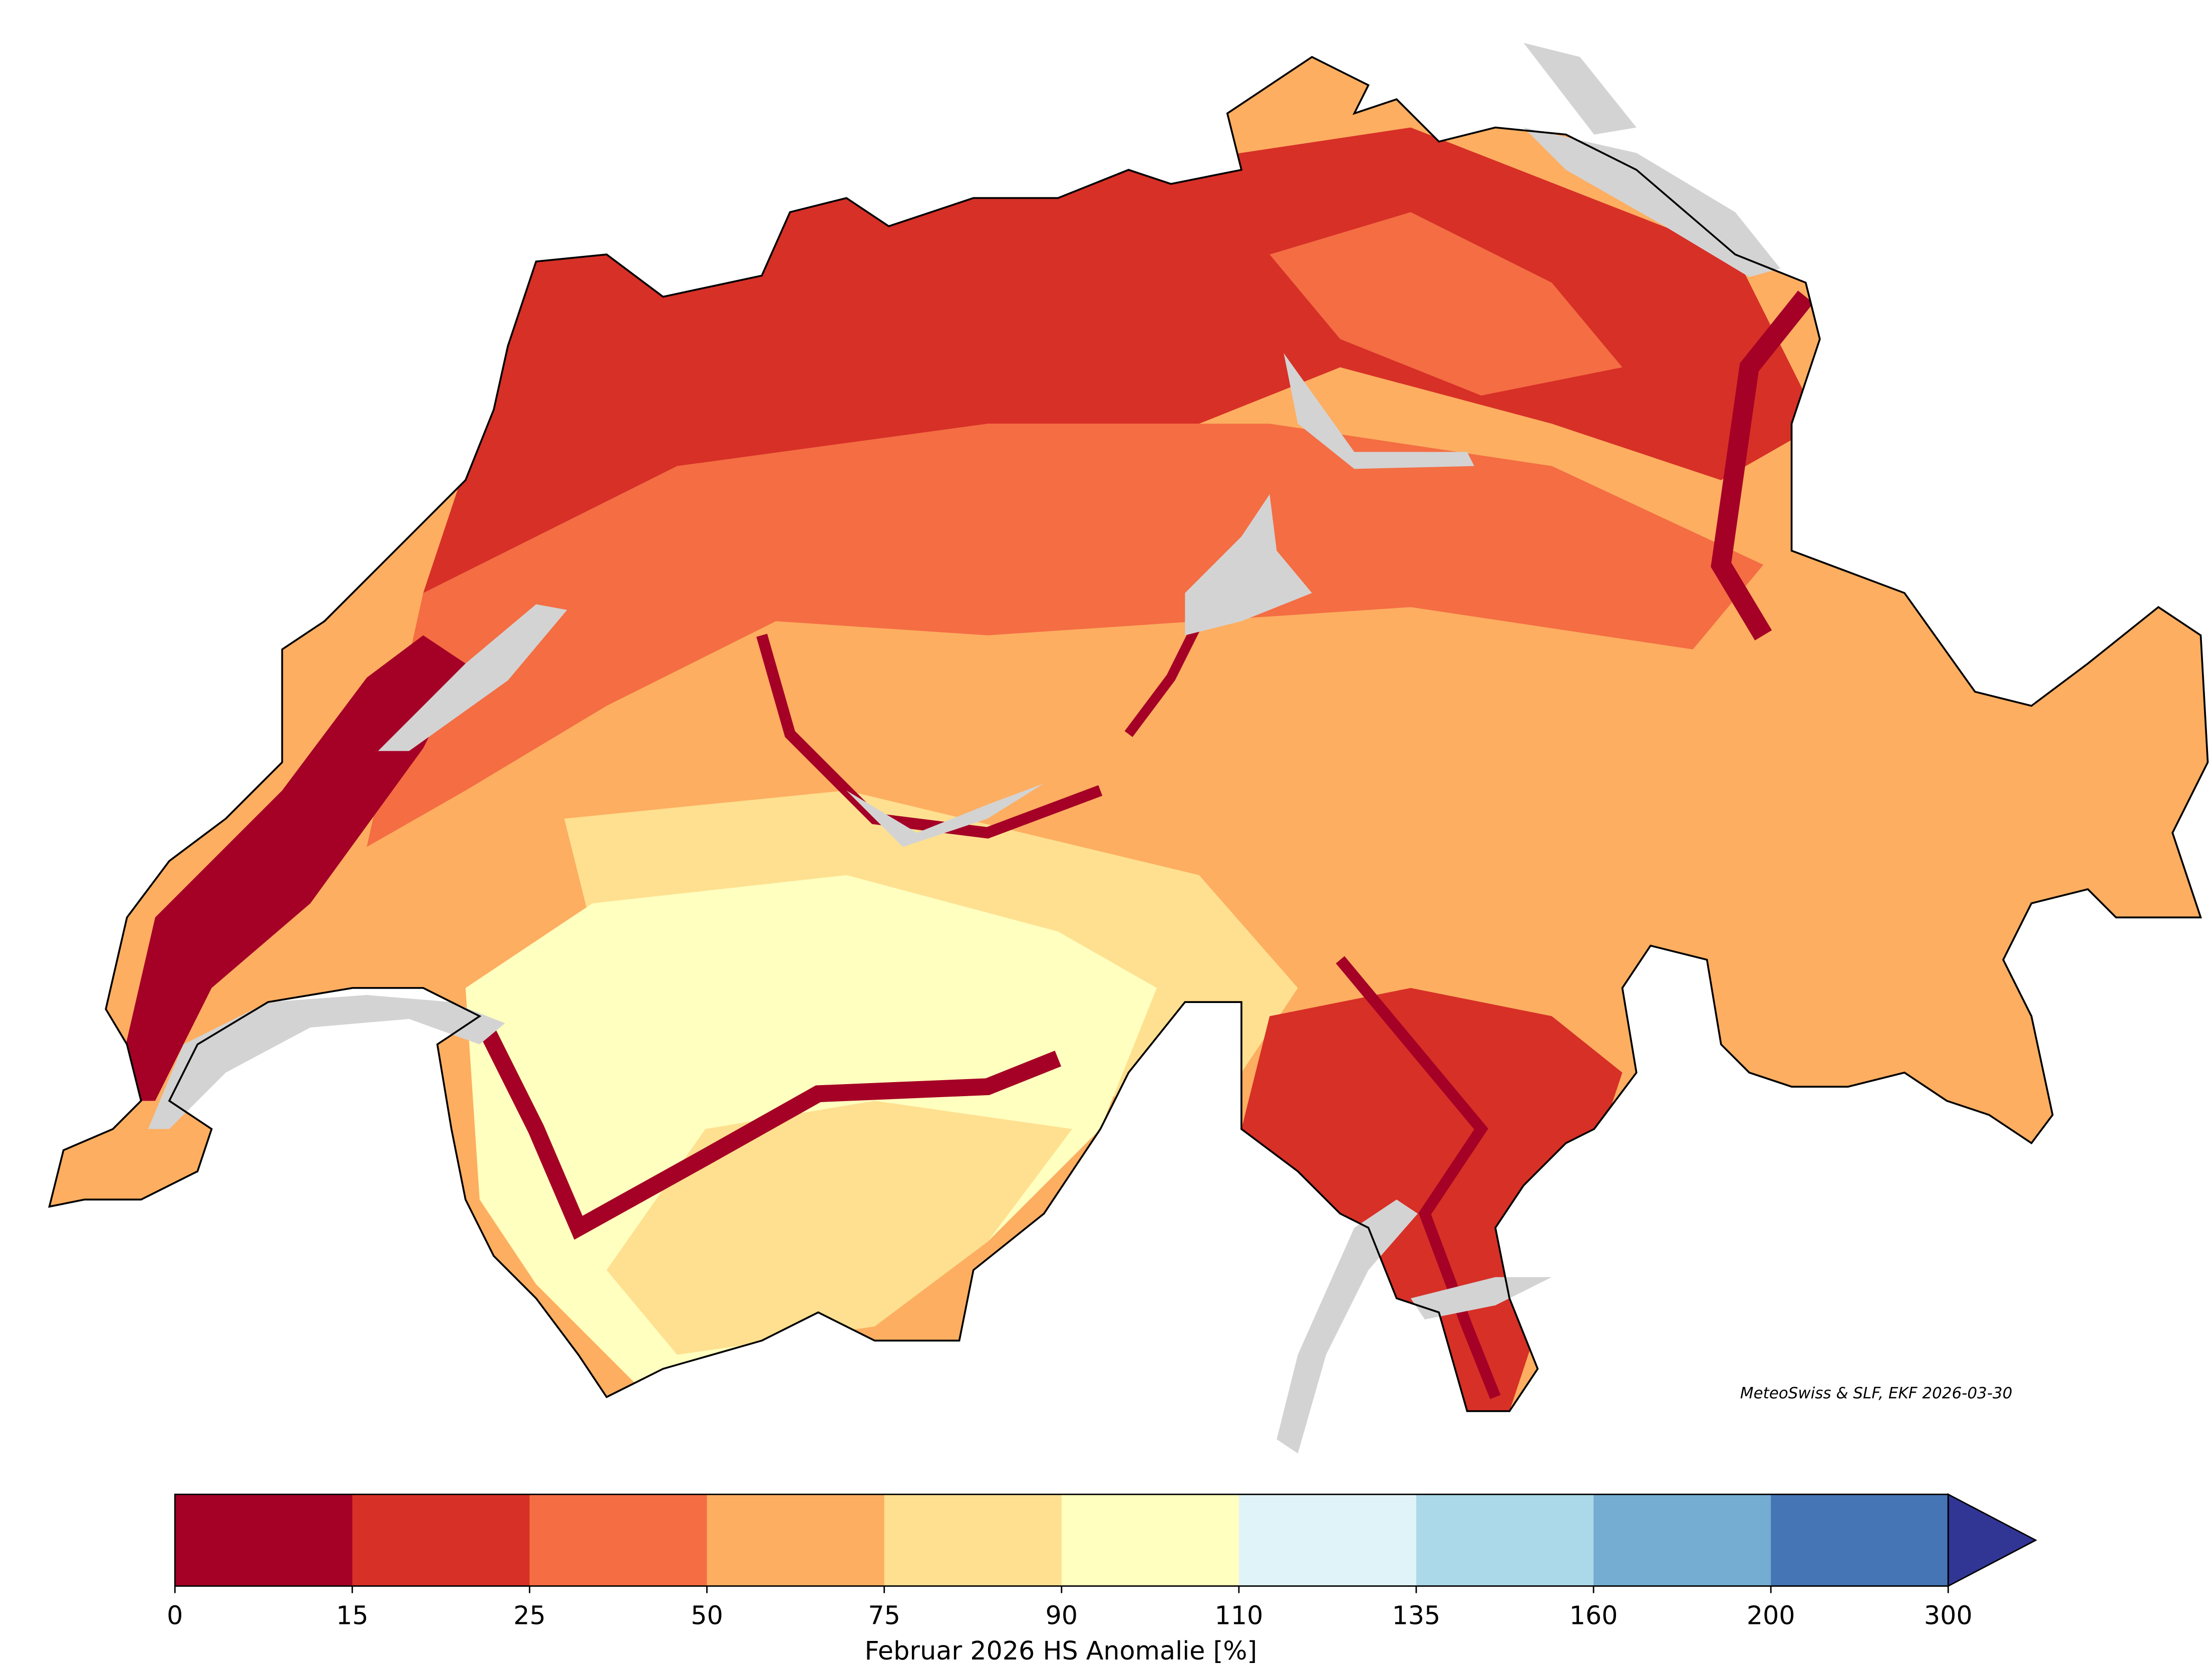  I want to click on colorbar-tick-label: 110, so click(1238, 1615).